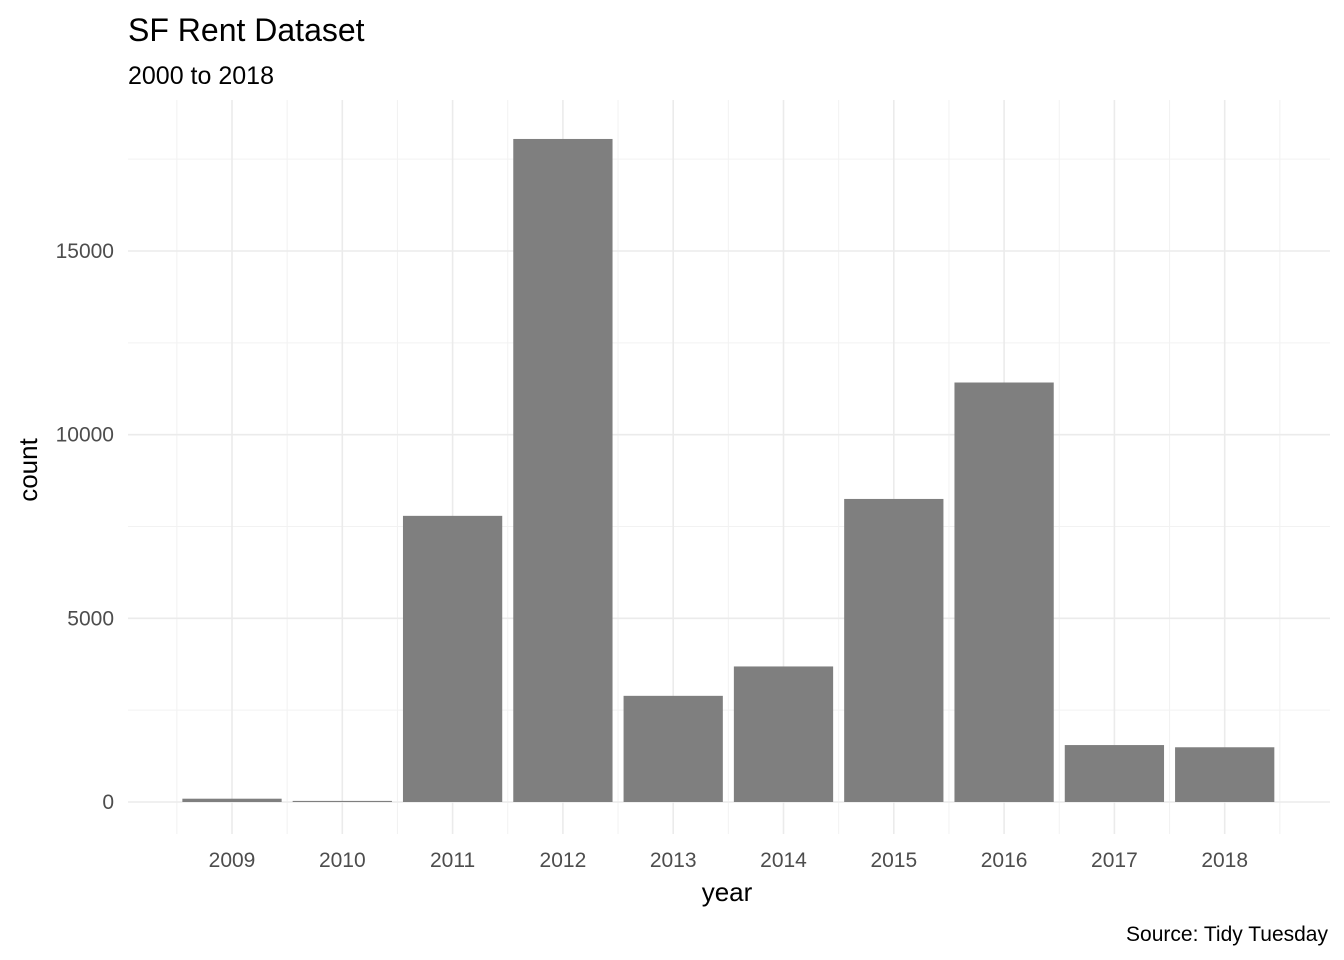 This screenshot has width=1344, height=960. What do you see at coordinates (1224, 860) in the screenshot?
I see `x-tick-label: 2018` at bounding box center [1224, 860].